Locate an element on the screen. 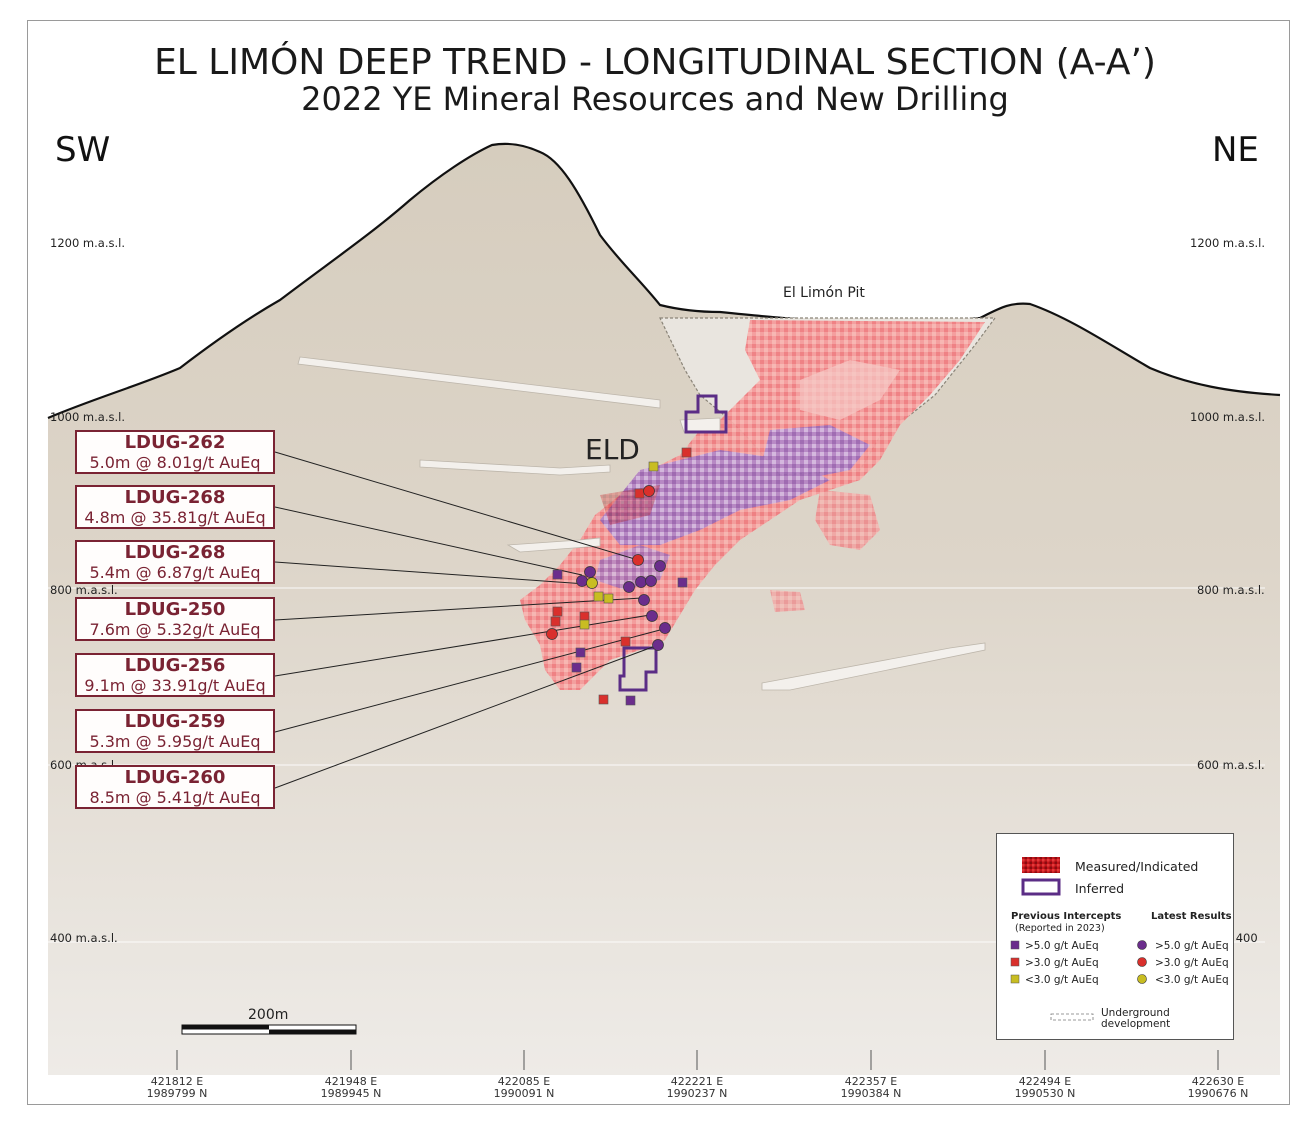 Image resolution: width=1310 pixels, height=1125 pixels. coord-label: 422494 E 1990530 N is located at coordinates (1045, 1087).